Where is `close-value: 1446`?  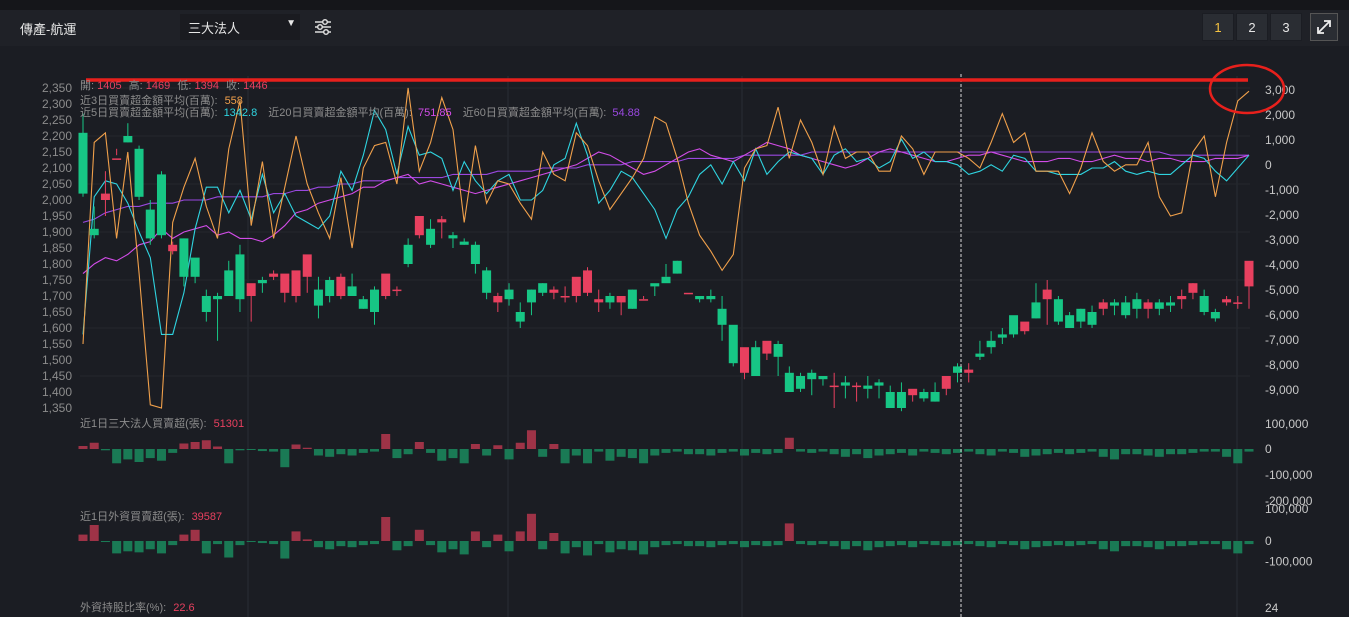 close-value: 1446 is located at coordinates (255, 86).